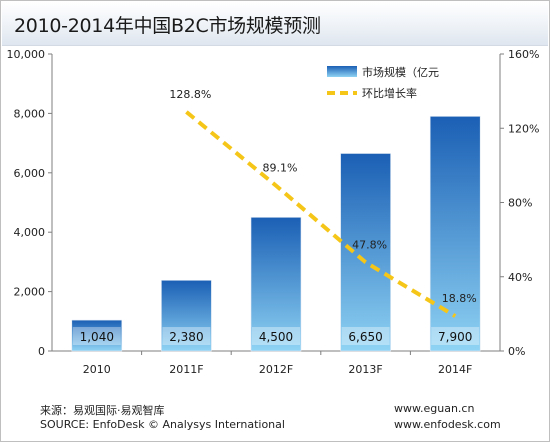 Image resolution: width=550 pixels, height=442 pixels. I want to click on x-tick-label: 2012F, so click(276, 369).